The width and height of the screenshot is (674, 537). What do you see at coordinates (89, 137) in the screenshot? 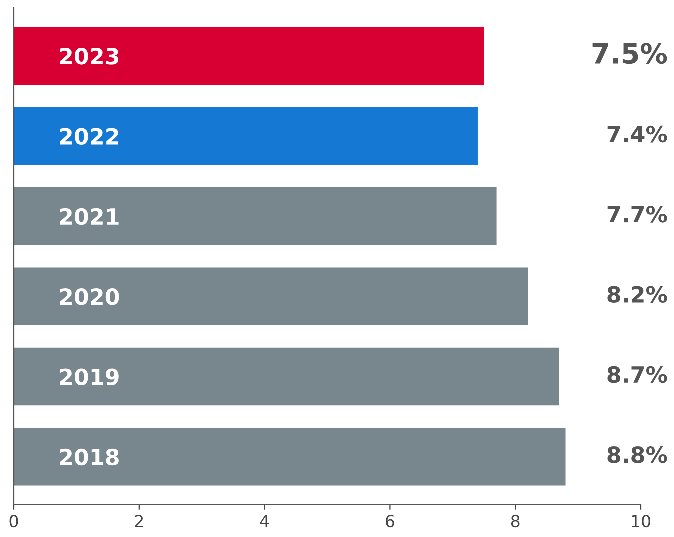
I see `y-tick-label: 2022` at bounding box center [89, 137].